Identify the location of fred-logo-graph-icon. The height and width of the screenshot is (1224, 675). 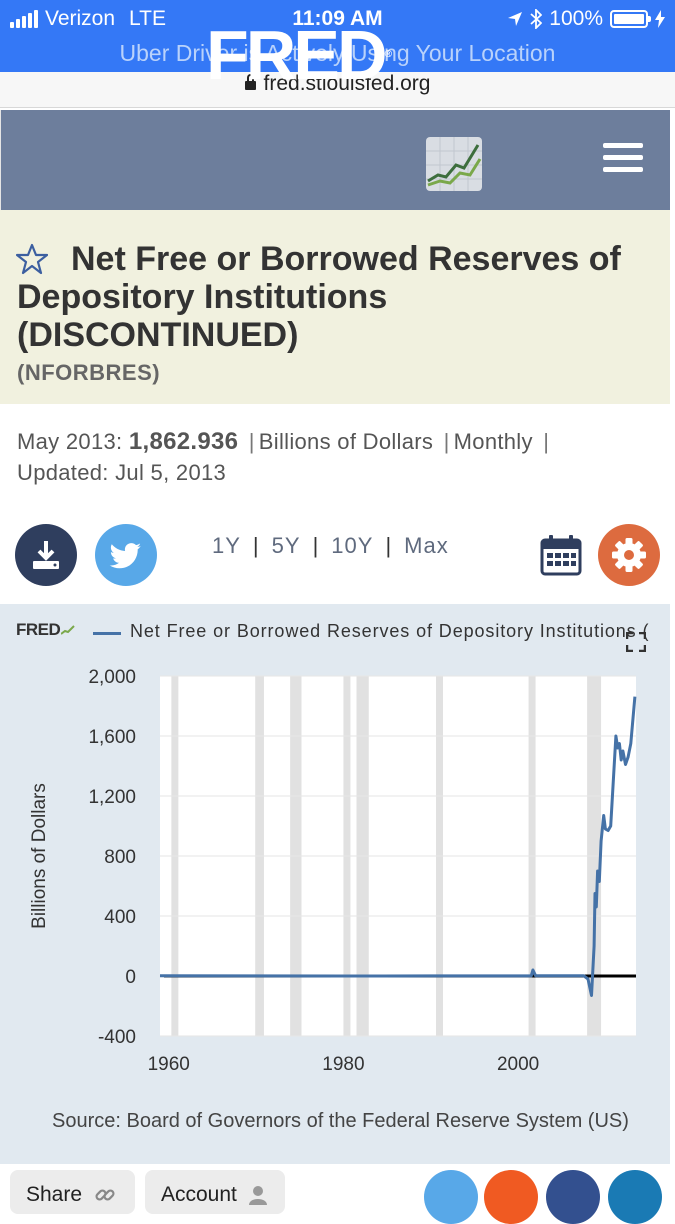
(454, 164).